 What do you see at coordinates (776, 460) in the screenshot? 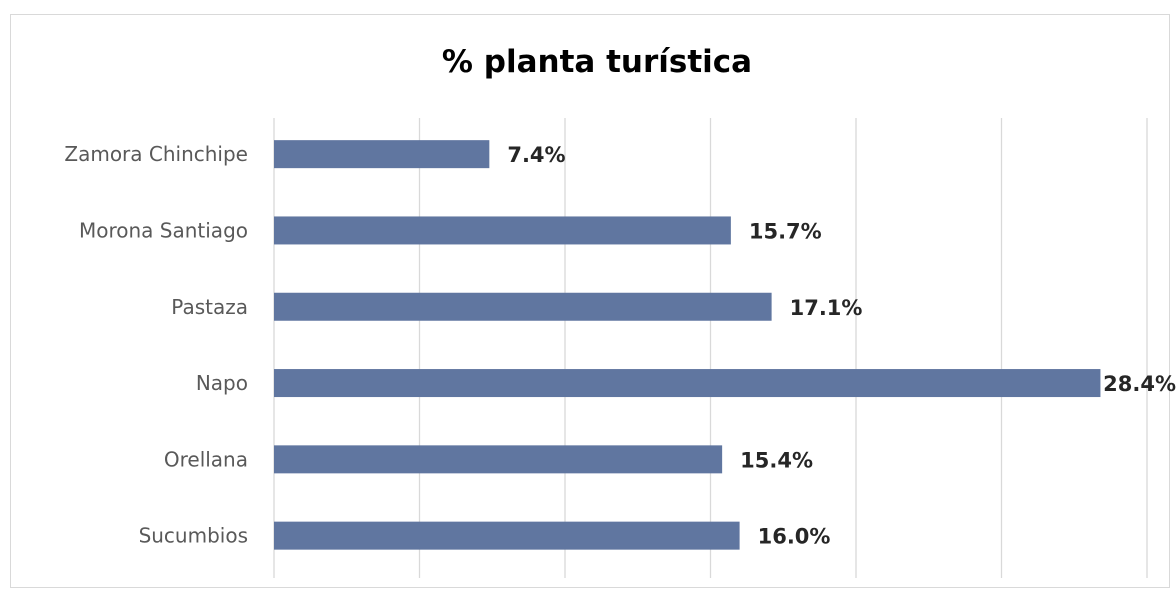
I see `data-label: 15.4%` at bounding box center [776, 460].